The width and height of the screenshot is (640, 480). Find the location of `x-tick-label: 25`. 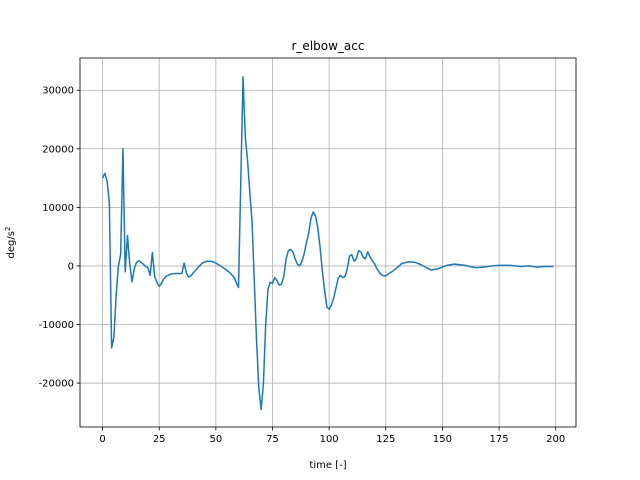

x-tick-label: 25 is located at coordinates (159, 439).